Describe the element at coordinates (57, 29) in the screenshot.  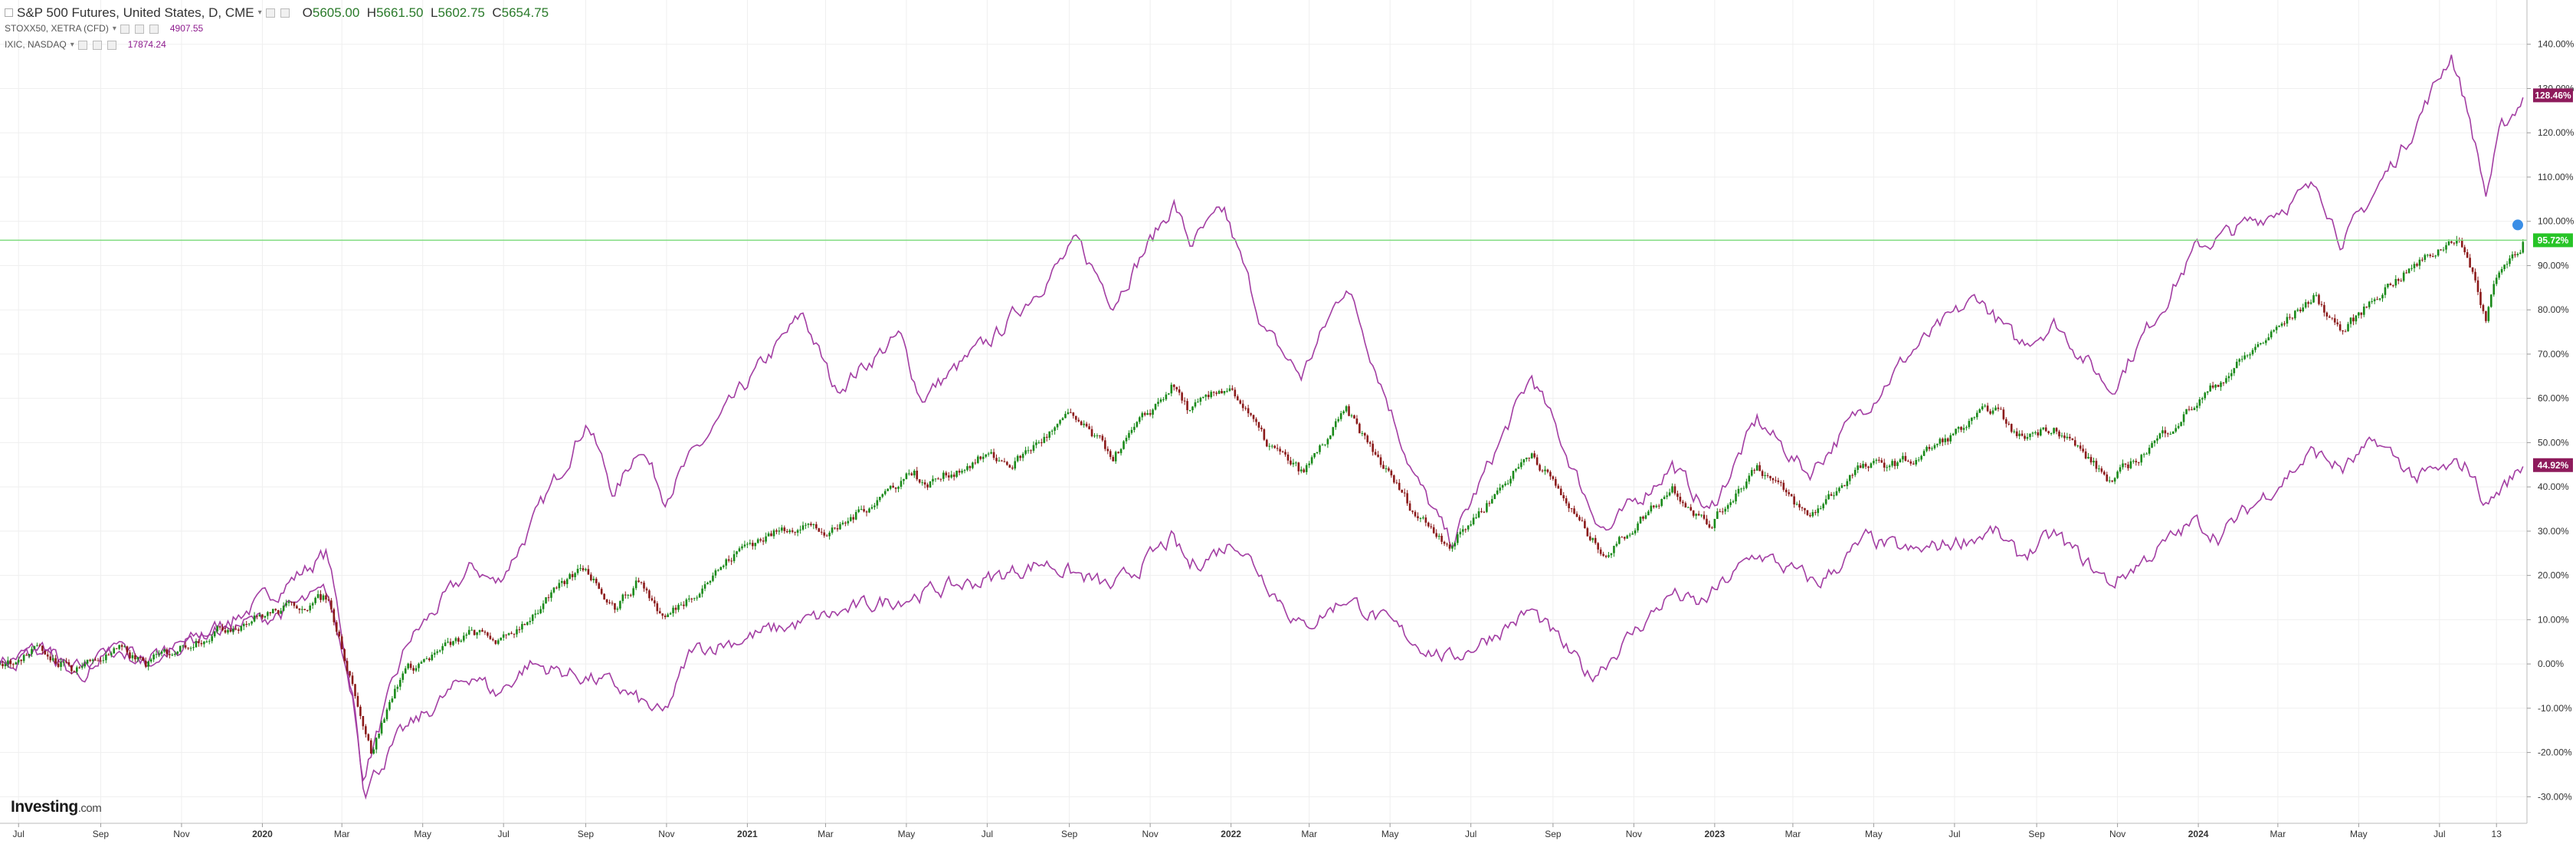
I see `compare-series-name: STOXX50, XETRA (CFD)` at that location.